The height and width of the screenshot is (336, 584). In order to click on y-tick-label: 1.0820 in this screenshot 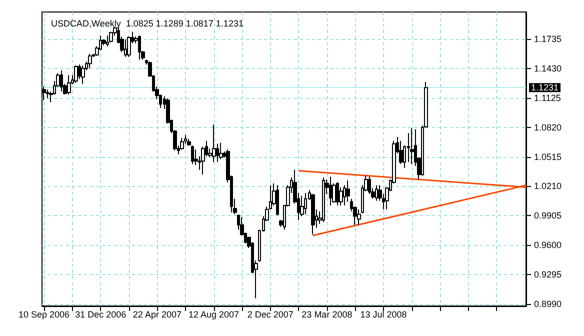, I will do `click(548, 127)`.